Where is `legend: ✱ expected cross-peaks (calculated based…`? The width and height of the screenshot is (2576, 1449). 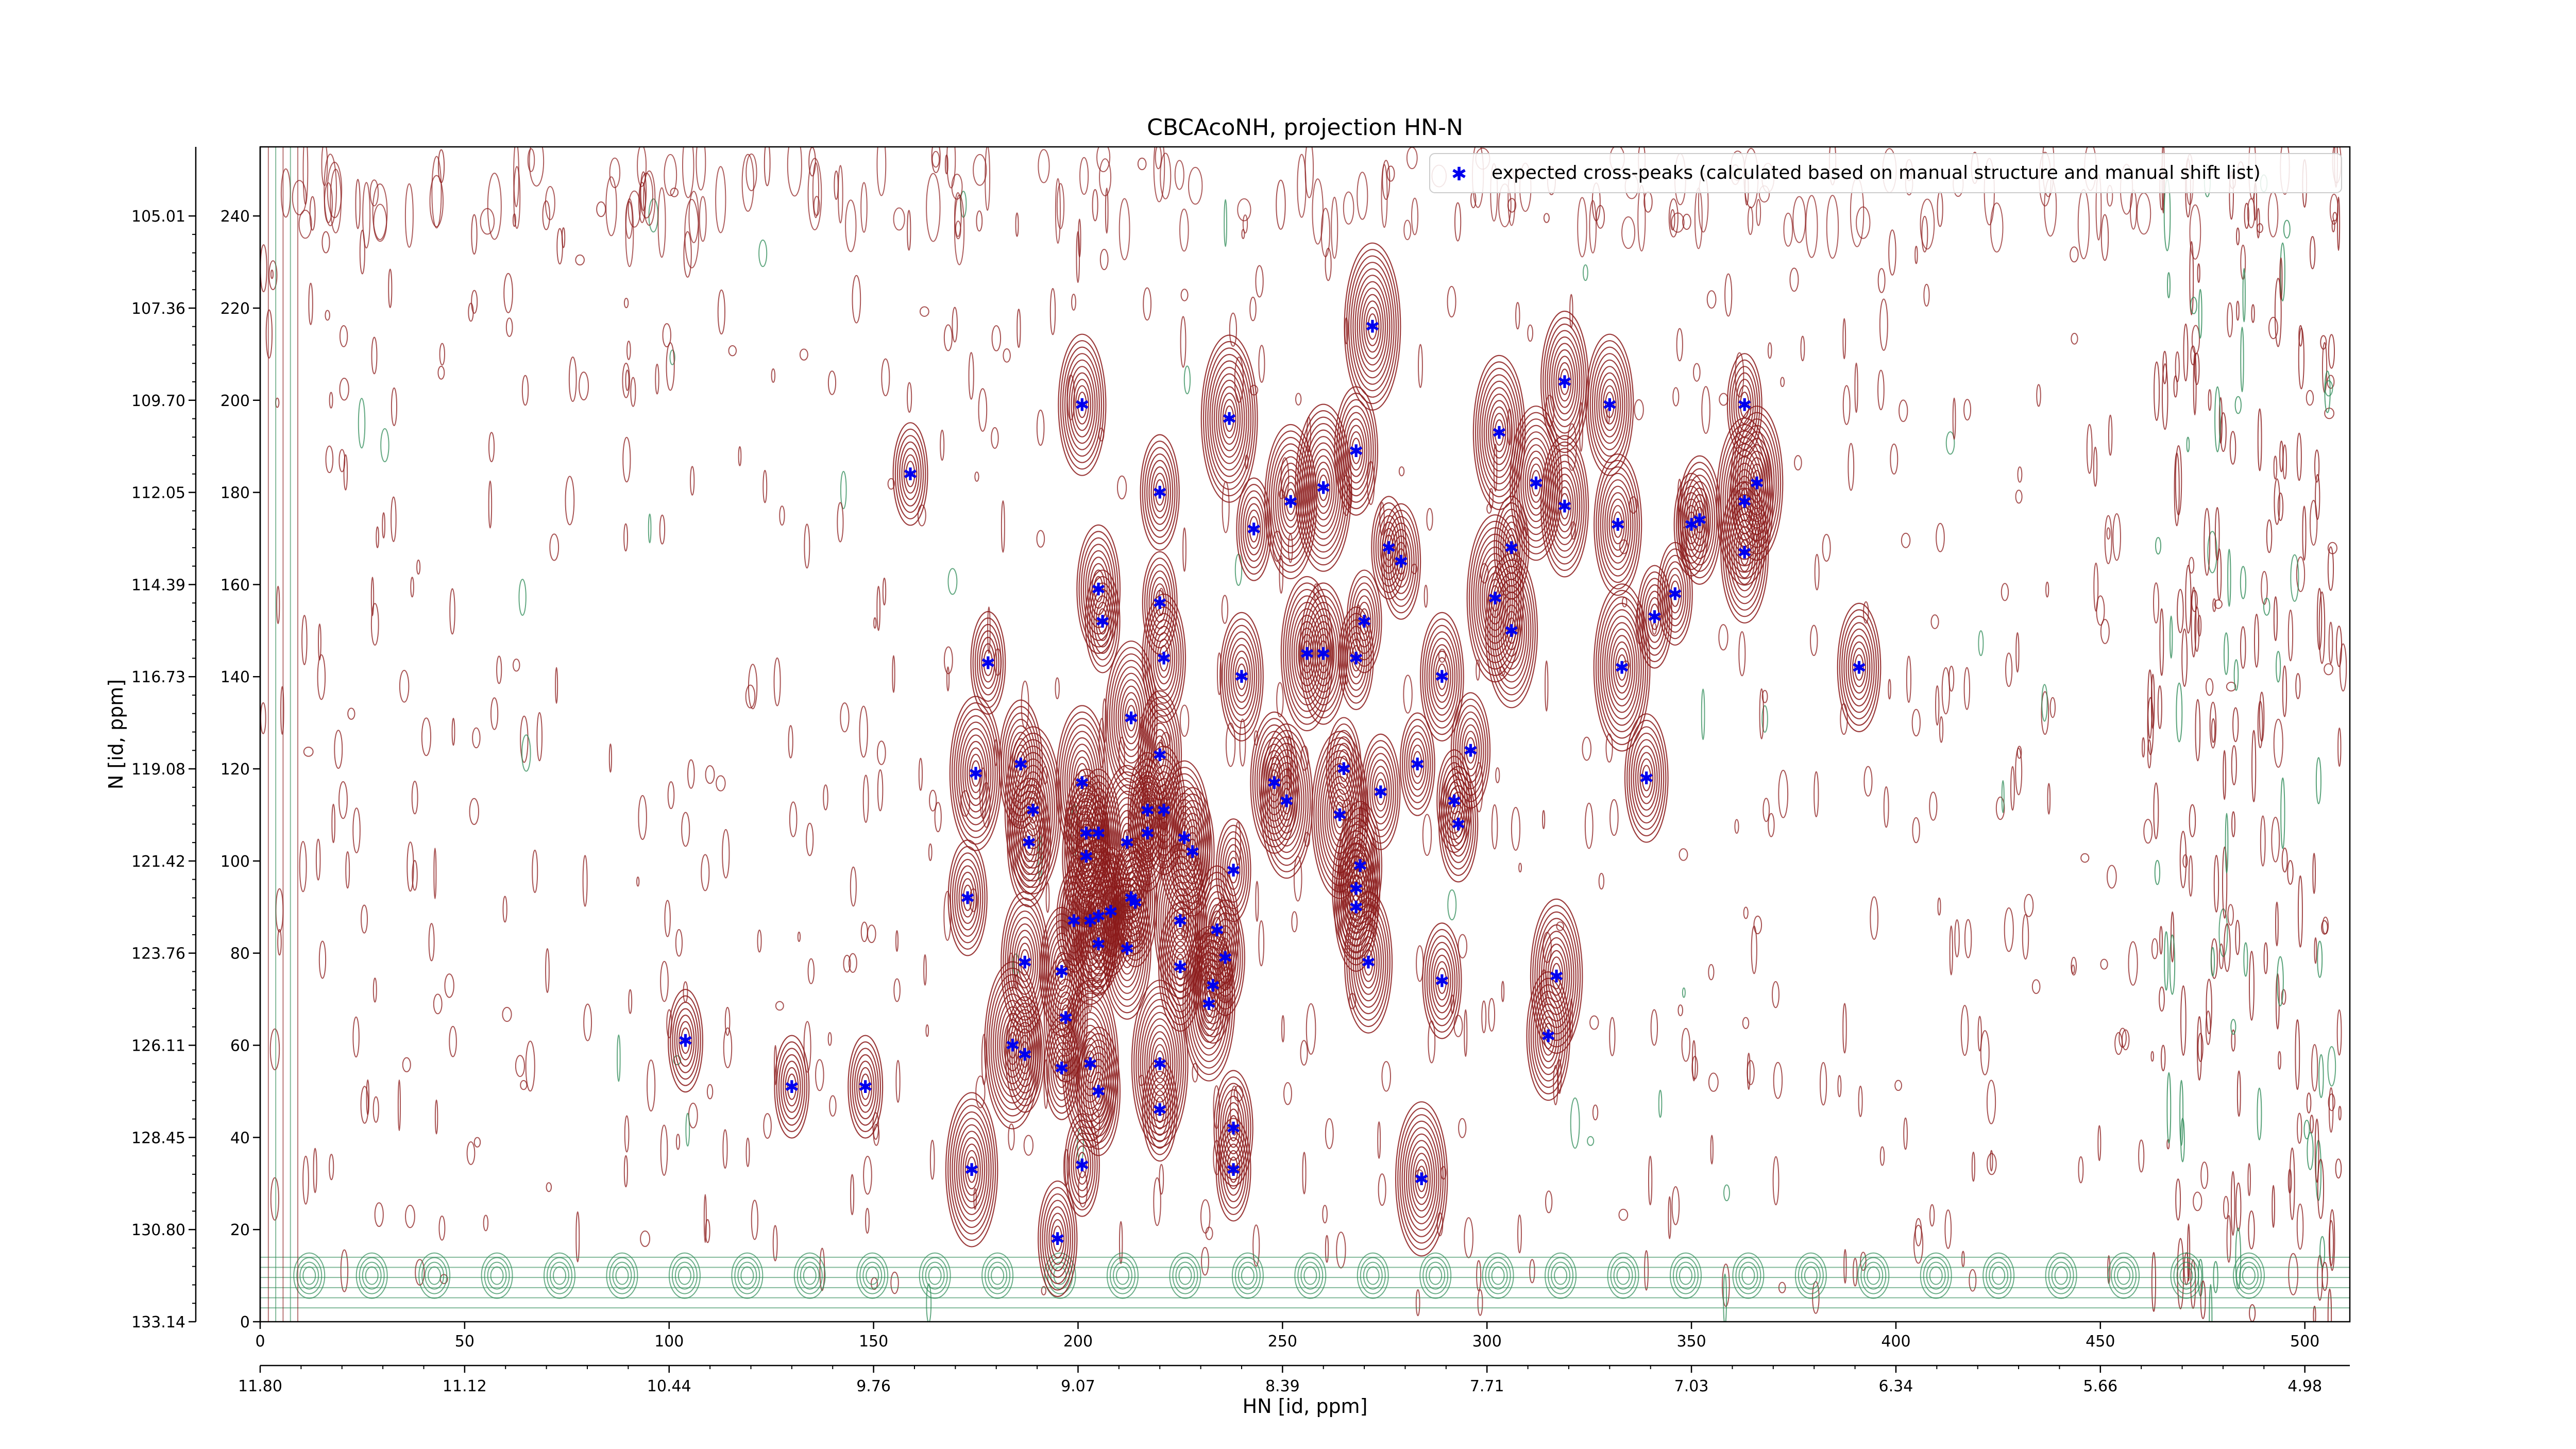 legend: ✱ expected cross-peaks (calculated based… is located at coordinates (1885, 173).